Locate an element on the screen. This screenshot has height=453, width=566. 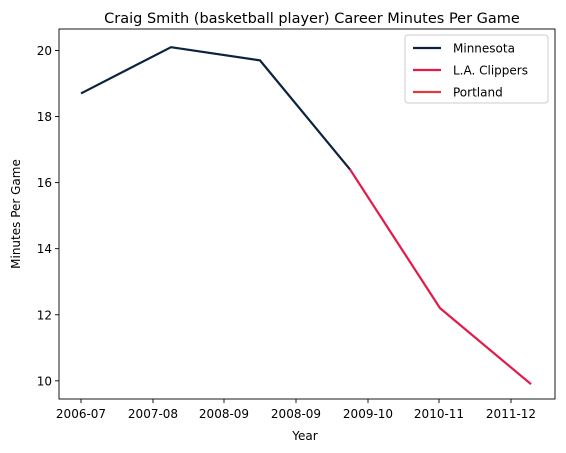
y-tick-label: 20 is located at coordinates (44, 51).